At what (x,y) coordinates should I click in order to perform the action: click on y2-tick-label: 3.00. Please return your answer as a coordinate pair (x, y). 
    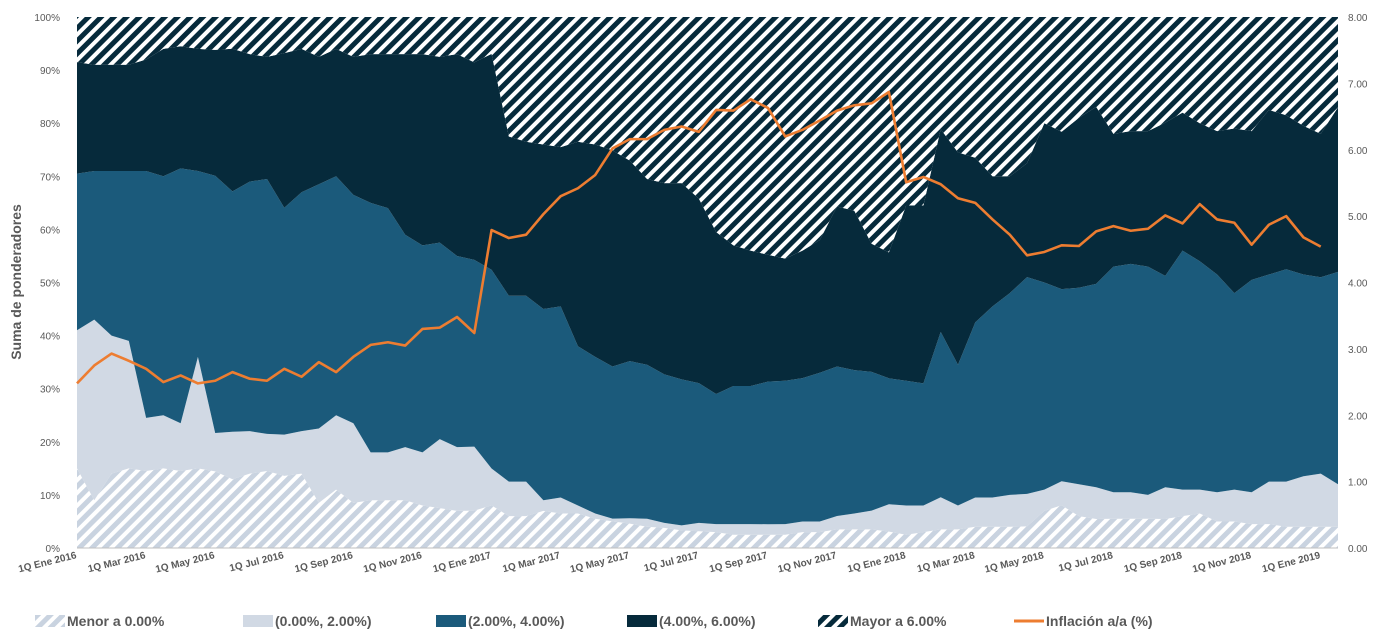
    Looking at the image, I should click on (1358, 350).